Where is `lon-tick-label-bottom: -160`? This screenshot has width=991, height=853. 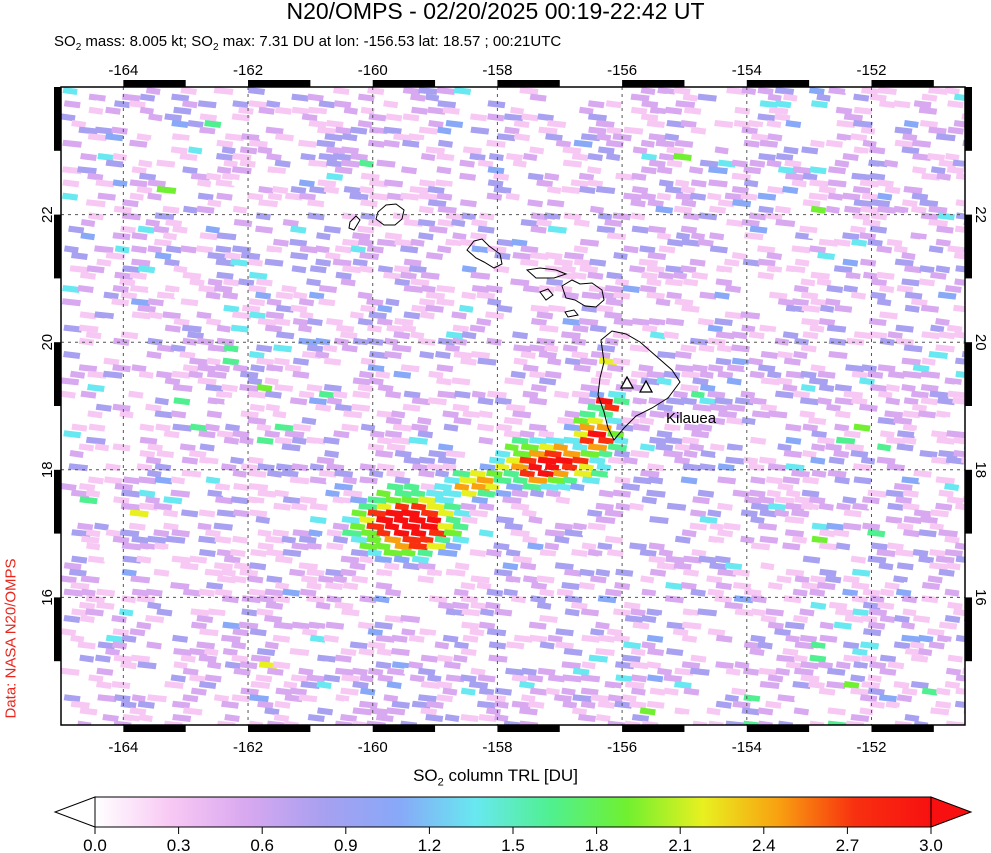 lon-tick-label-bottom: -160 is located at coordinates (373, 747).